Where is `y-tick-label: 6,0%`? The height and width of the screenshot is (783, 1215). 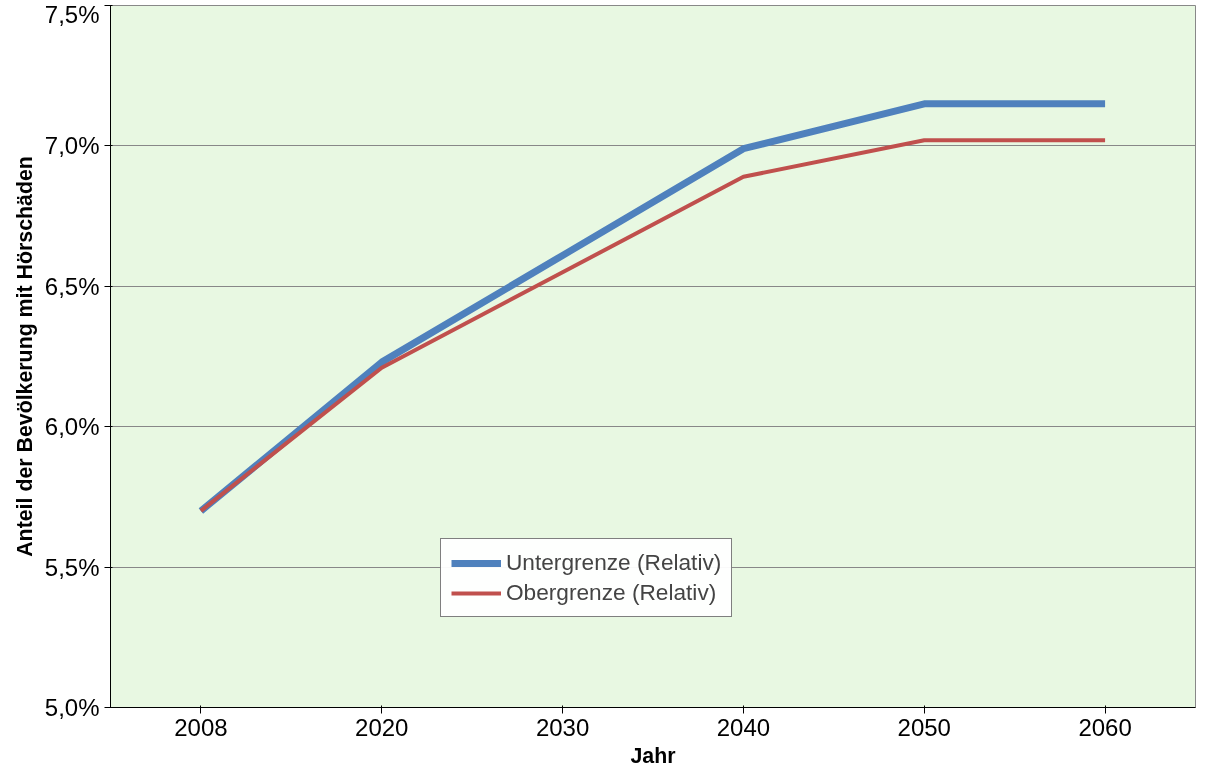 y-tick-label: 6,0% is located at coordinates (72, 427).